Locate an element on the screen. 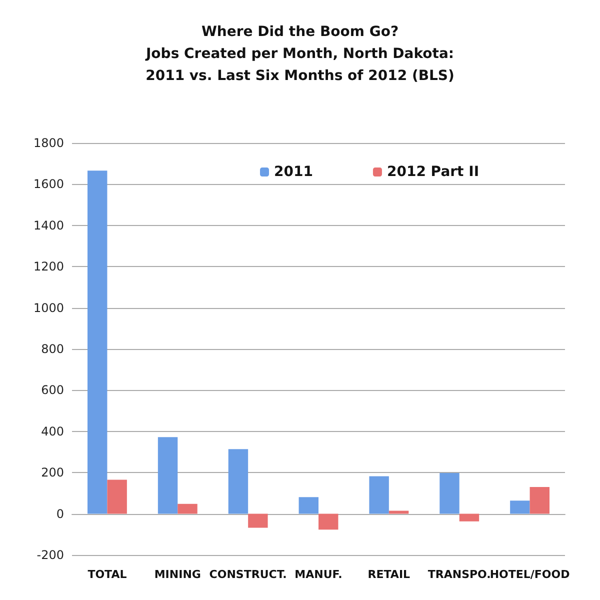 Image resolution: width=600 pixels, height=600 pixels. y-tick-label: 600 is located at coordinates (52, 390).